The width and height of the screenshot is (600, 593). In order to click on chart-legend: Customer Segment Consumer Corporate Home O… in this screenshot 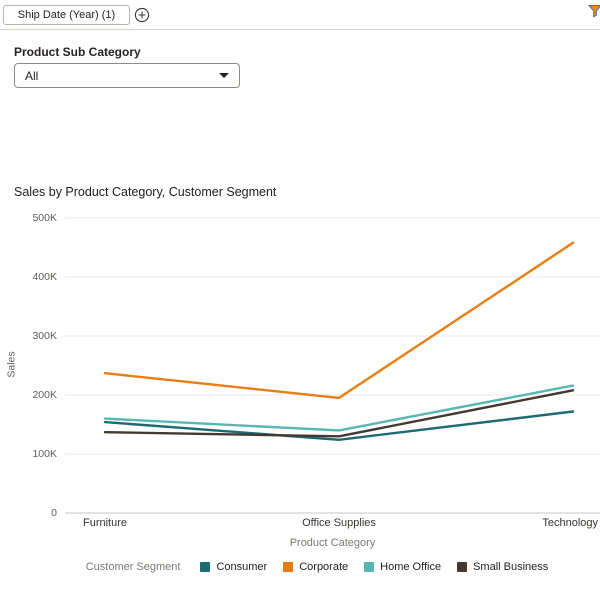, I will do `click(300, 567)`.